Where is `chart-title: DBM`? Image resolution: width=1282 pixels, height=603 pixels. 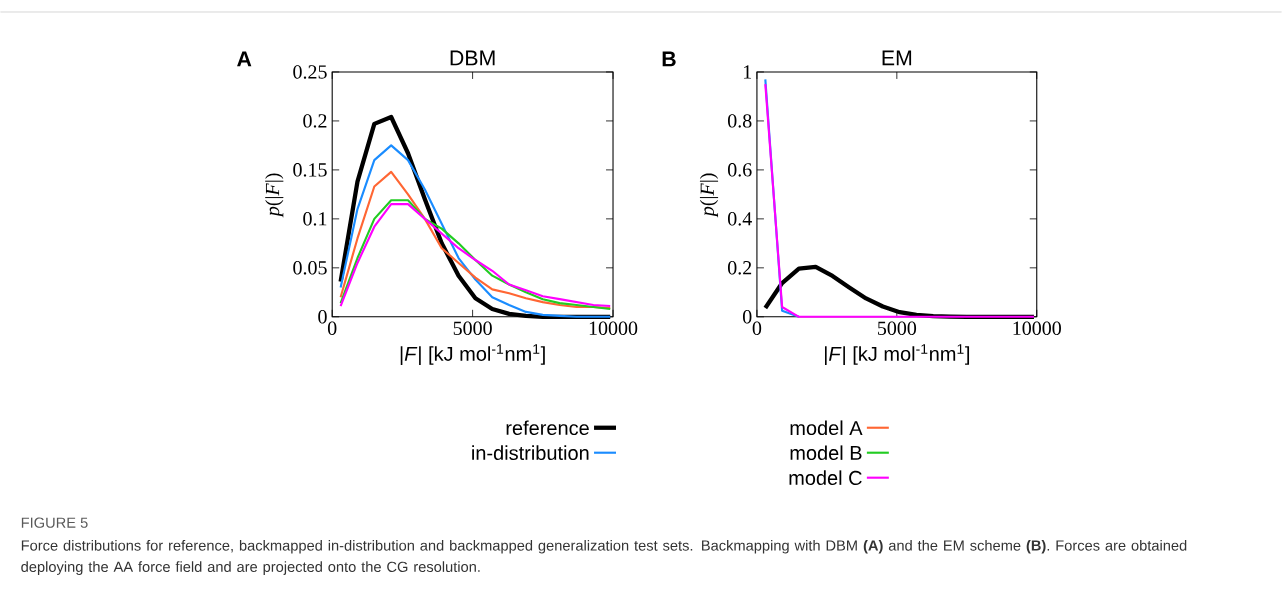 chart-title: DBM is located at coordinates (472, 58).